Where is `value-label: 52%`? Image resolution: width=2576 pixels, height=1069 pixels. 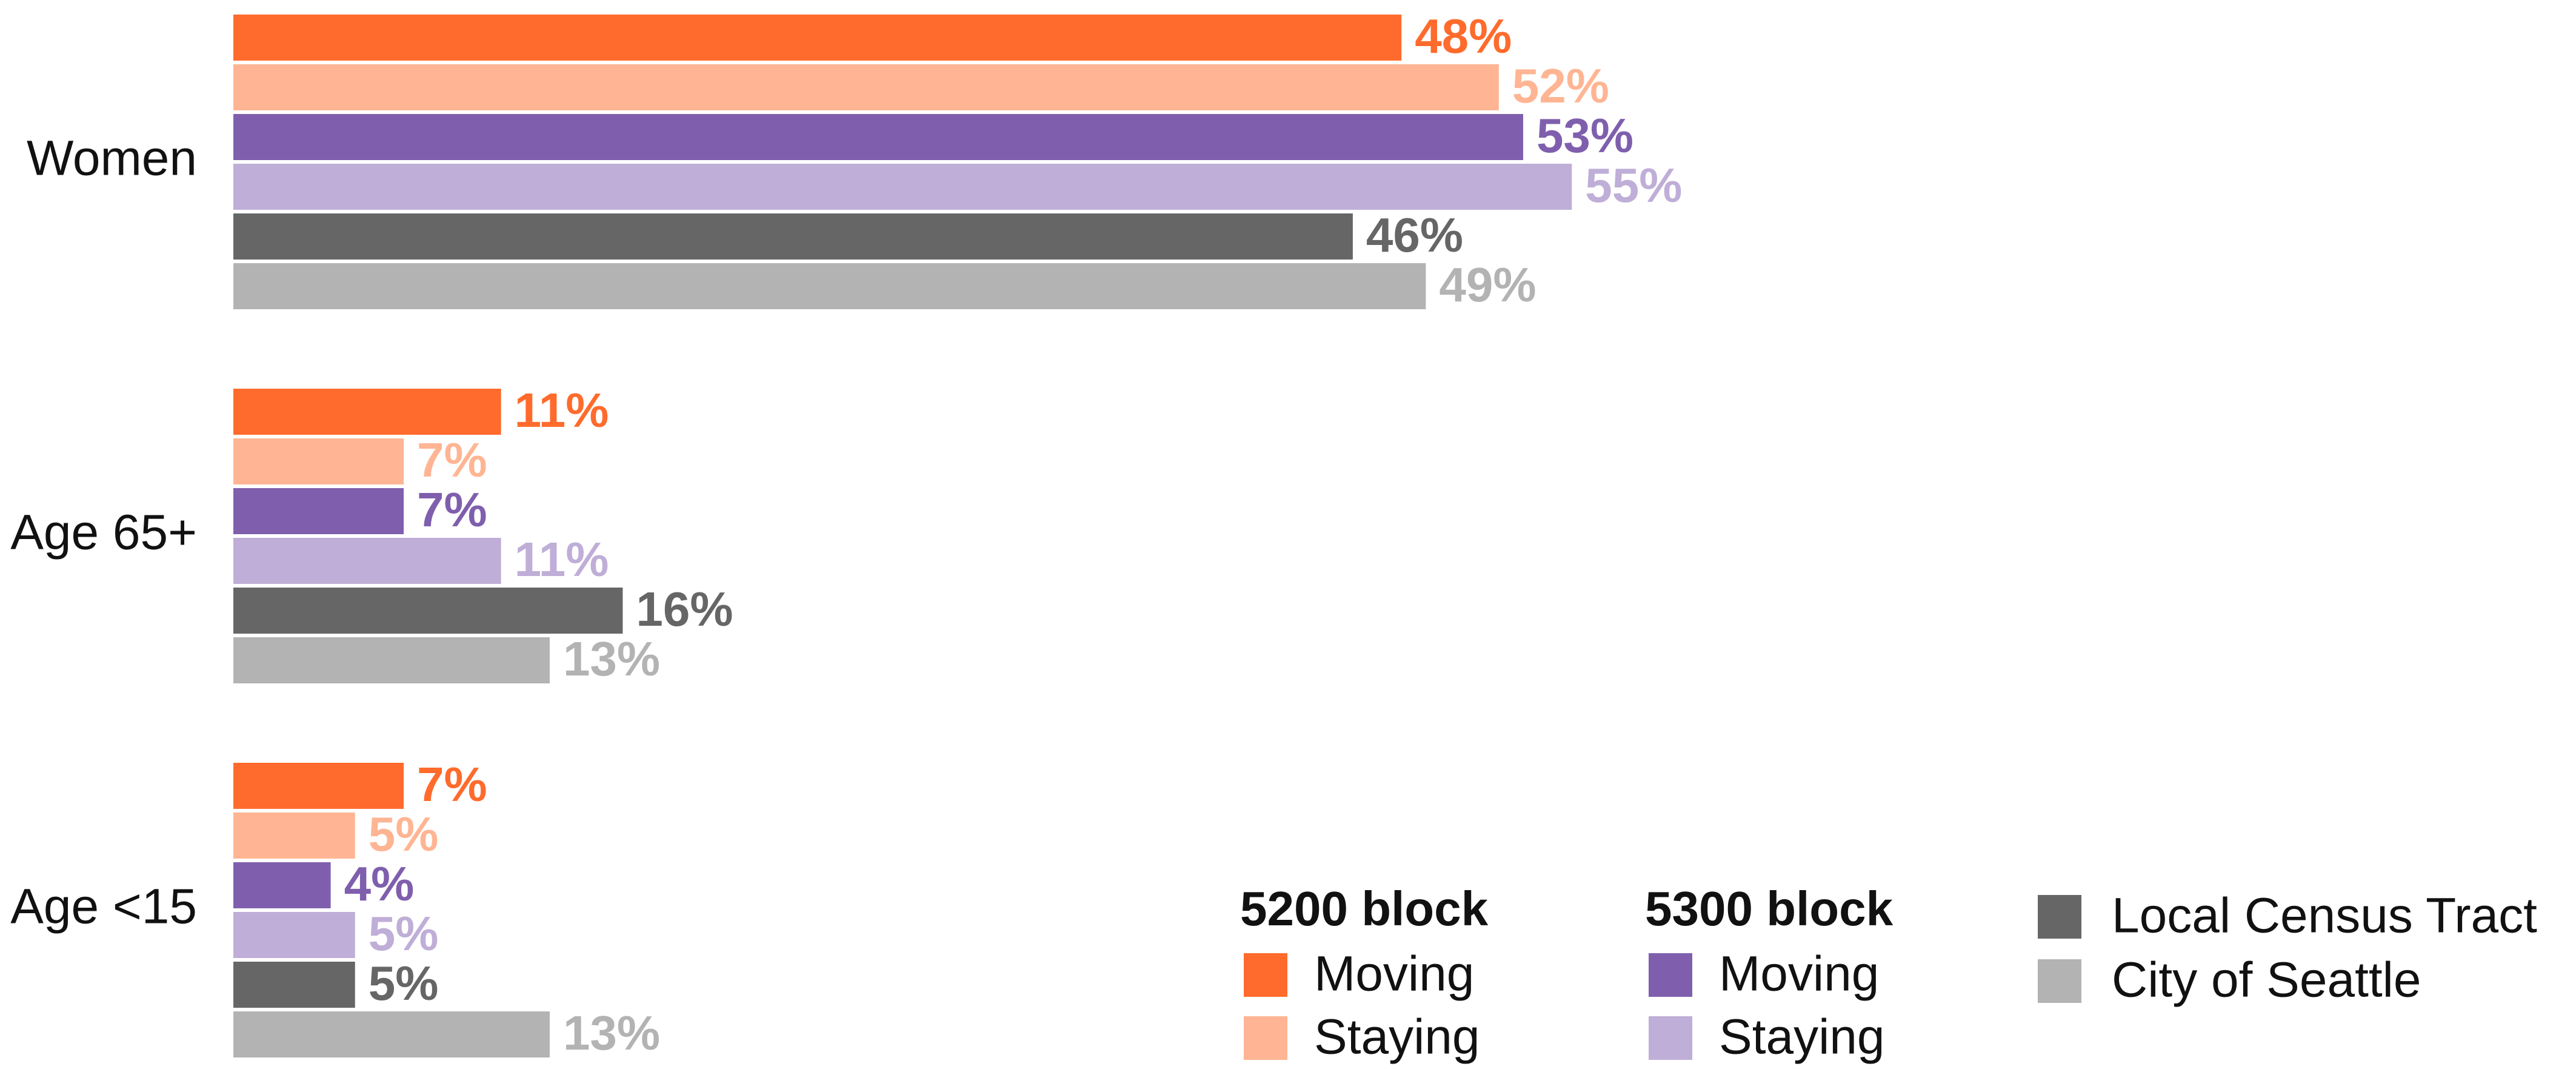 value-label: 52% is located at coordinates (1560, 86).